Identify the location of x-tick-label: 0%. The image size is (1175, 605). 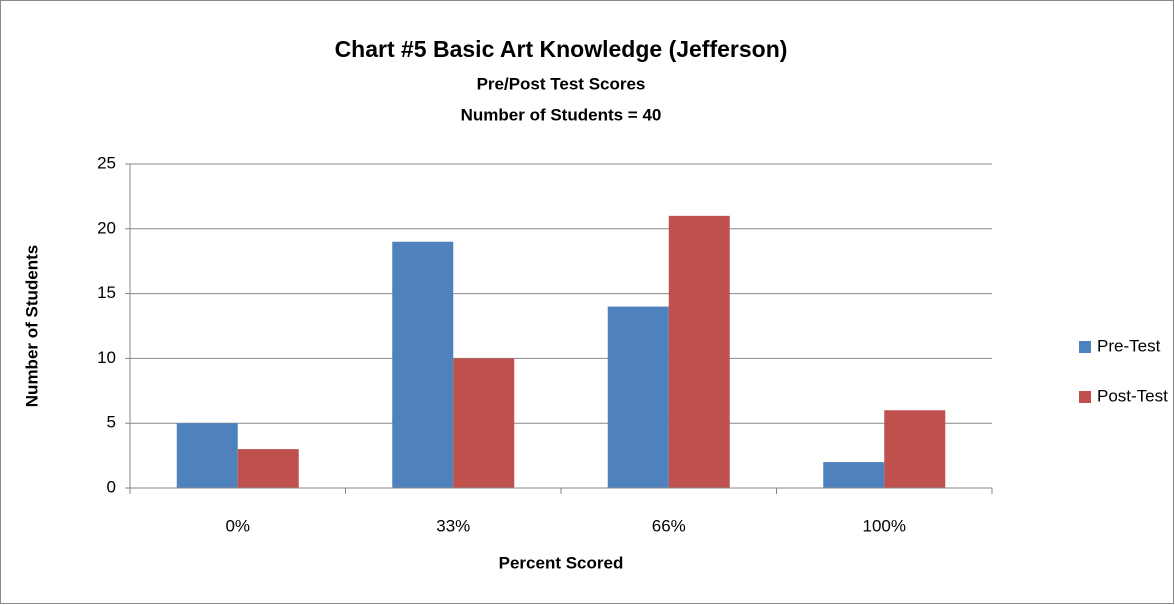
(237, 525).